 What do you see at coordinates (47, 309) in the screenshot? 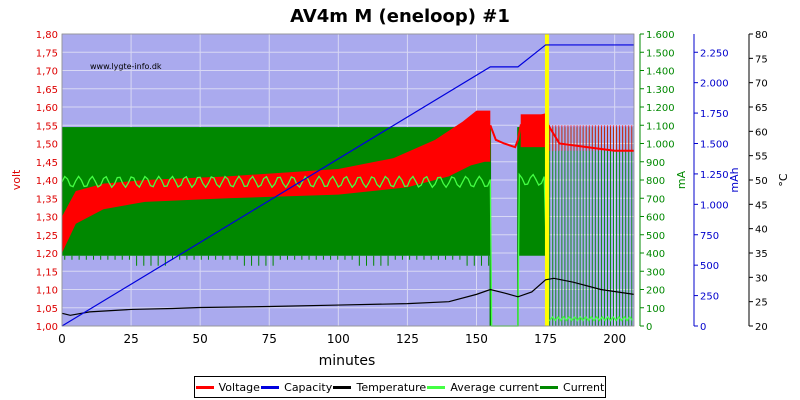
I see `volt-tick-label: 1,05` at bounding box center [47, 309].